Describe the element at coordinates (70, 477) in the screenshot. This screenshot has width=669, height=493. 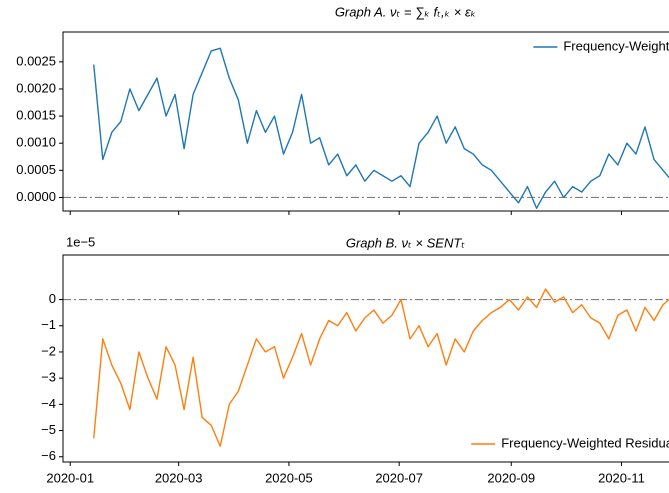
I see `x-tick-label: 2020-01` at that location.